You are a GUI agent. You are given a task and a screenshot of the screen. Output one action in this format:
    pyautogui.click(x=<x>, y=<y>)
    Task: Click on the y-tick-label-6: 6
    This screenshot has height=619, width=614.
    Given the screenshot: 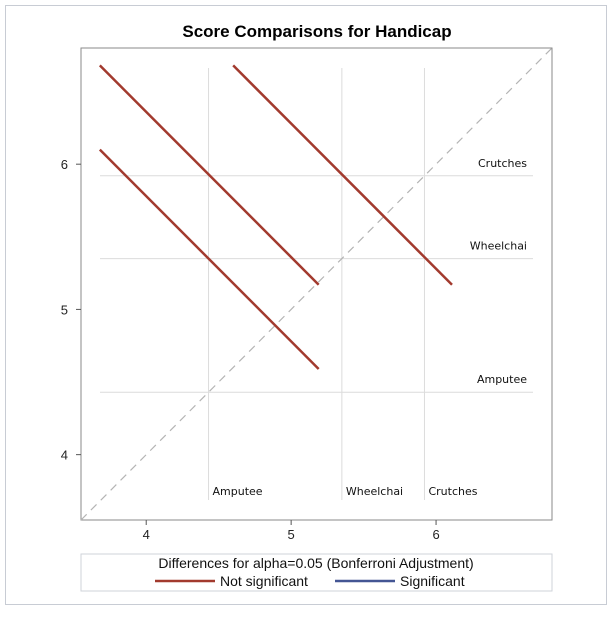 What is the action you would take?
    pyautogui.click(x=64, y=164)
    